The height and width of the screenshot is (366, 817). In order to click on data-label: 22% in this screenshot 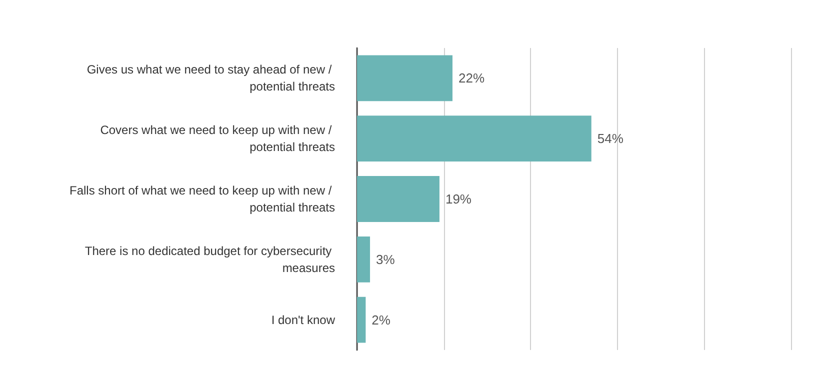, I will do `click(471, 78)`.